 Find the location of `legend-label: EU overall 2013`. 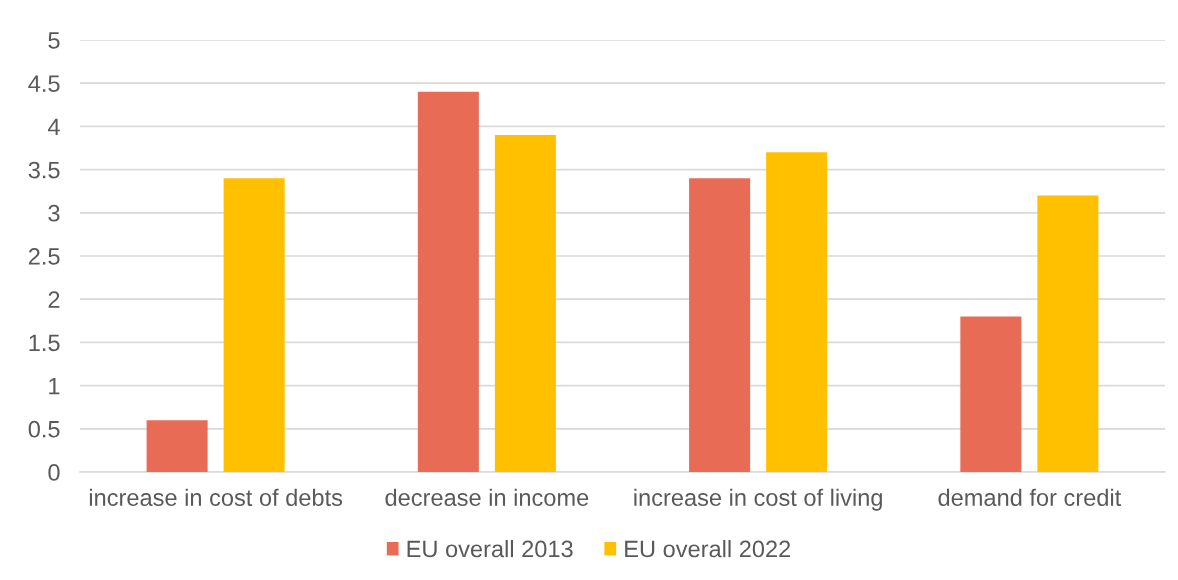

legend-label: EU overall 2013 is located at coordinates (490, 548).